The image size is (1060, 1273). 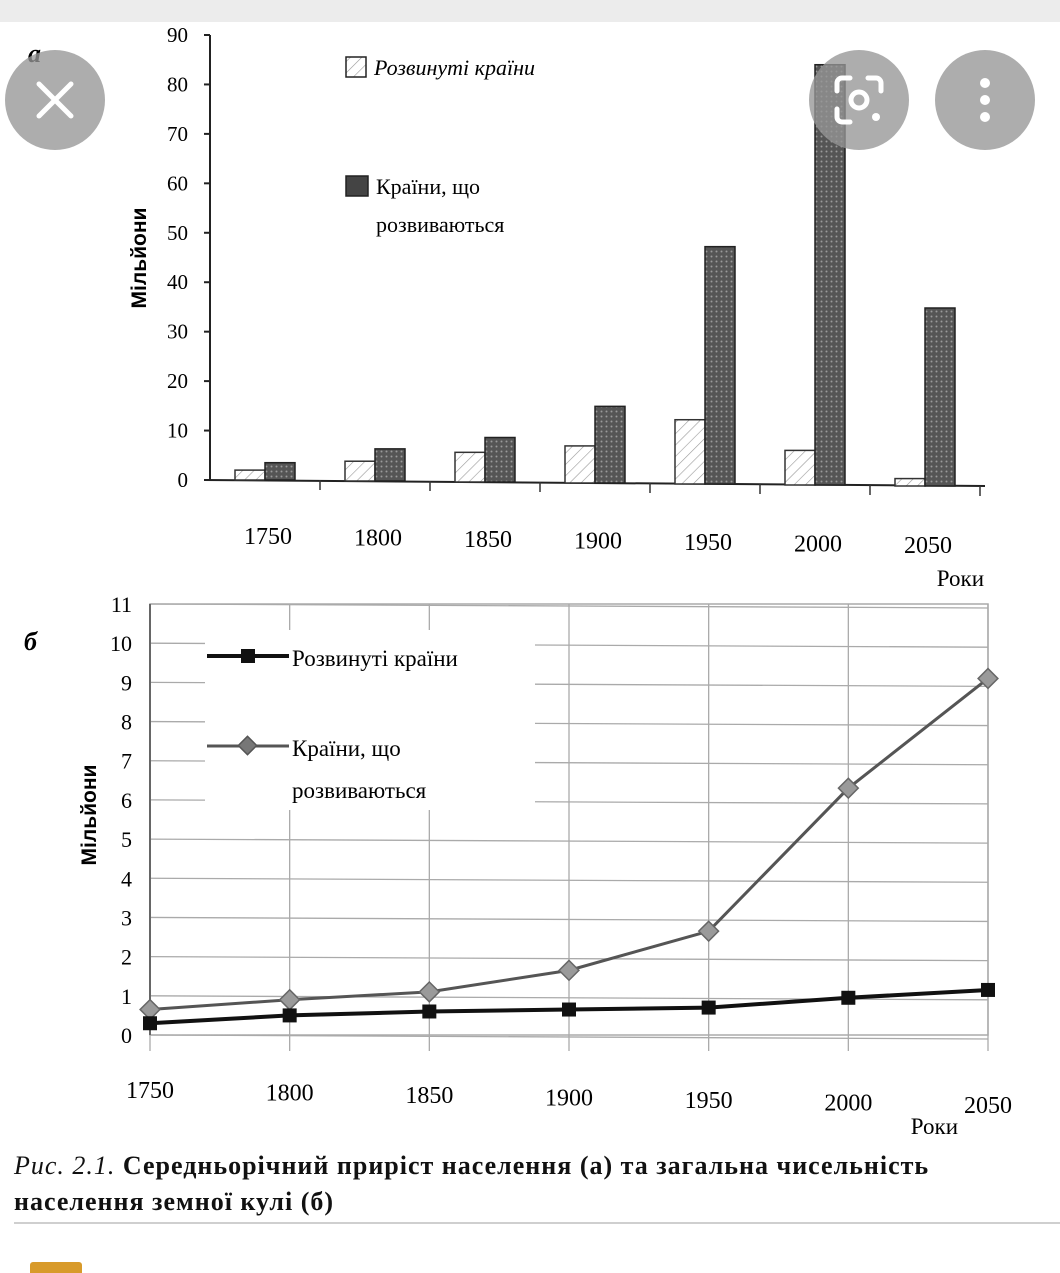 I want to click on separator-line, so click(x=537, y=1223).